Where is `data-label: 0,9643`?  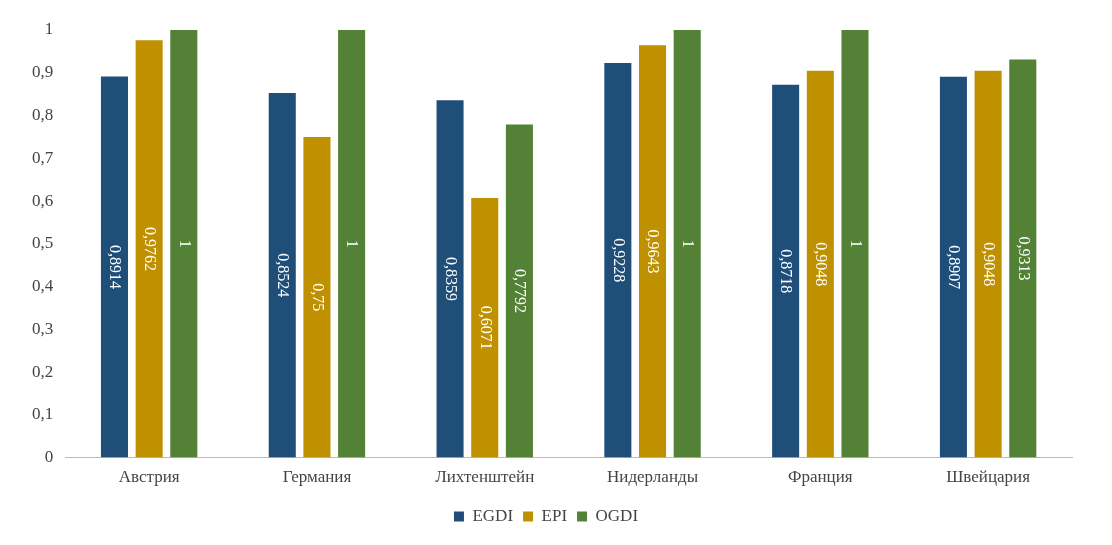 data-label: 0,9643 is located at coordinates (654, 251).